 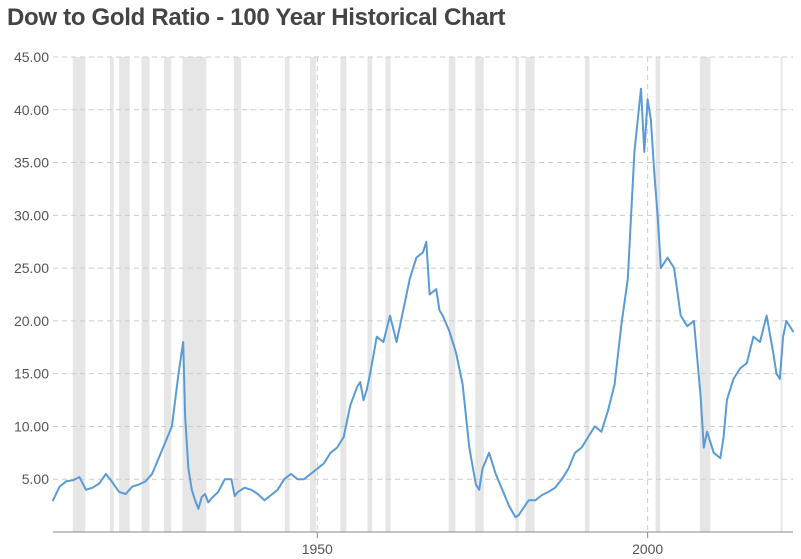 What do you see at coordinates (423, 534) in the screenshot?
I see `axes` at bounding box center [423, 534].